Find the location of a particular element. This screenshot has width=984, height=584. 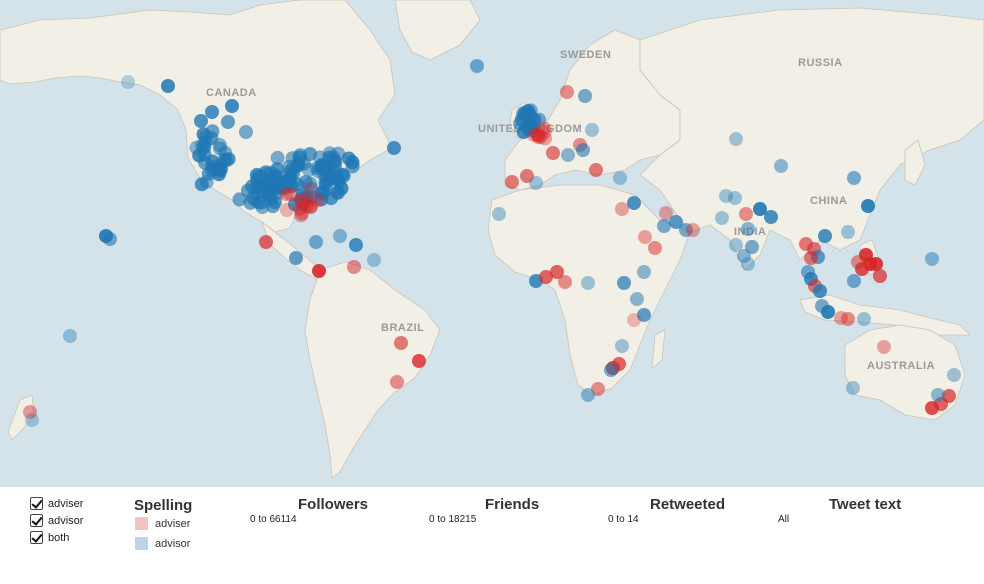

retweeted-range: 0 to 14 is located at coordinates (623, 519).